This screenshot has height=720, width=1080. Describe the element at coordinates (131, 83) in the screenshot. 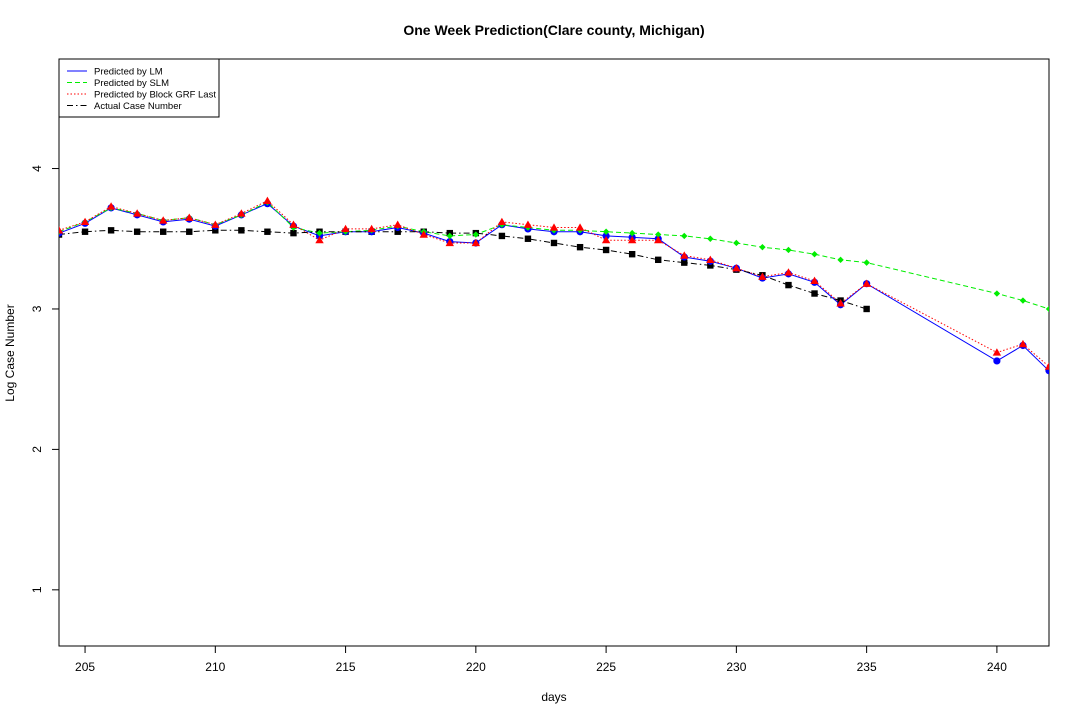

I see `legend-label: Predicted by SLM` at that location.